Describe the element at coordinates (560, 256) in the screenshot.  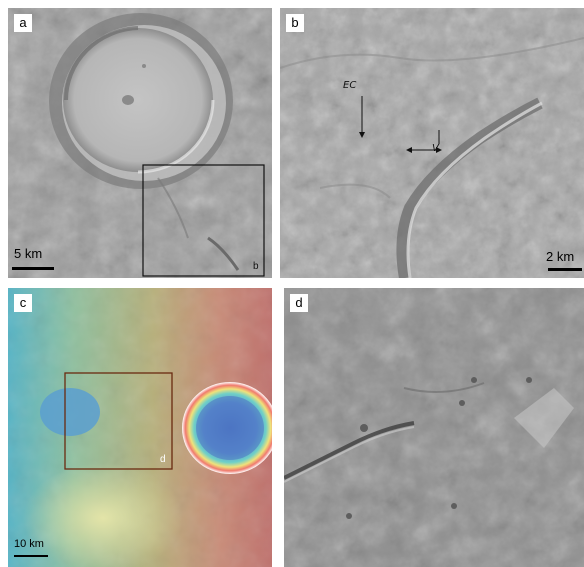
I see `panel-b-scale-text: 2 km` at that location.